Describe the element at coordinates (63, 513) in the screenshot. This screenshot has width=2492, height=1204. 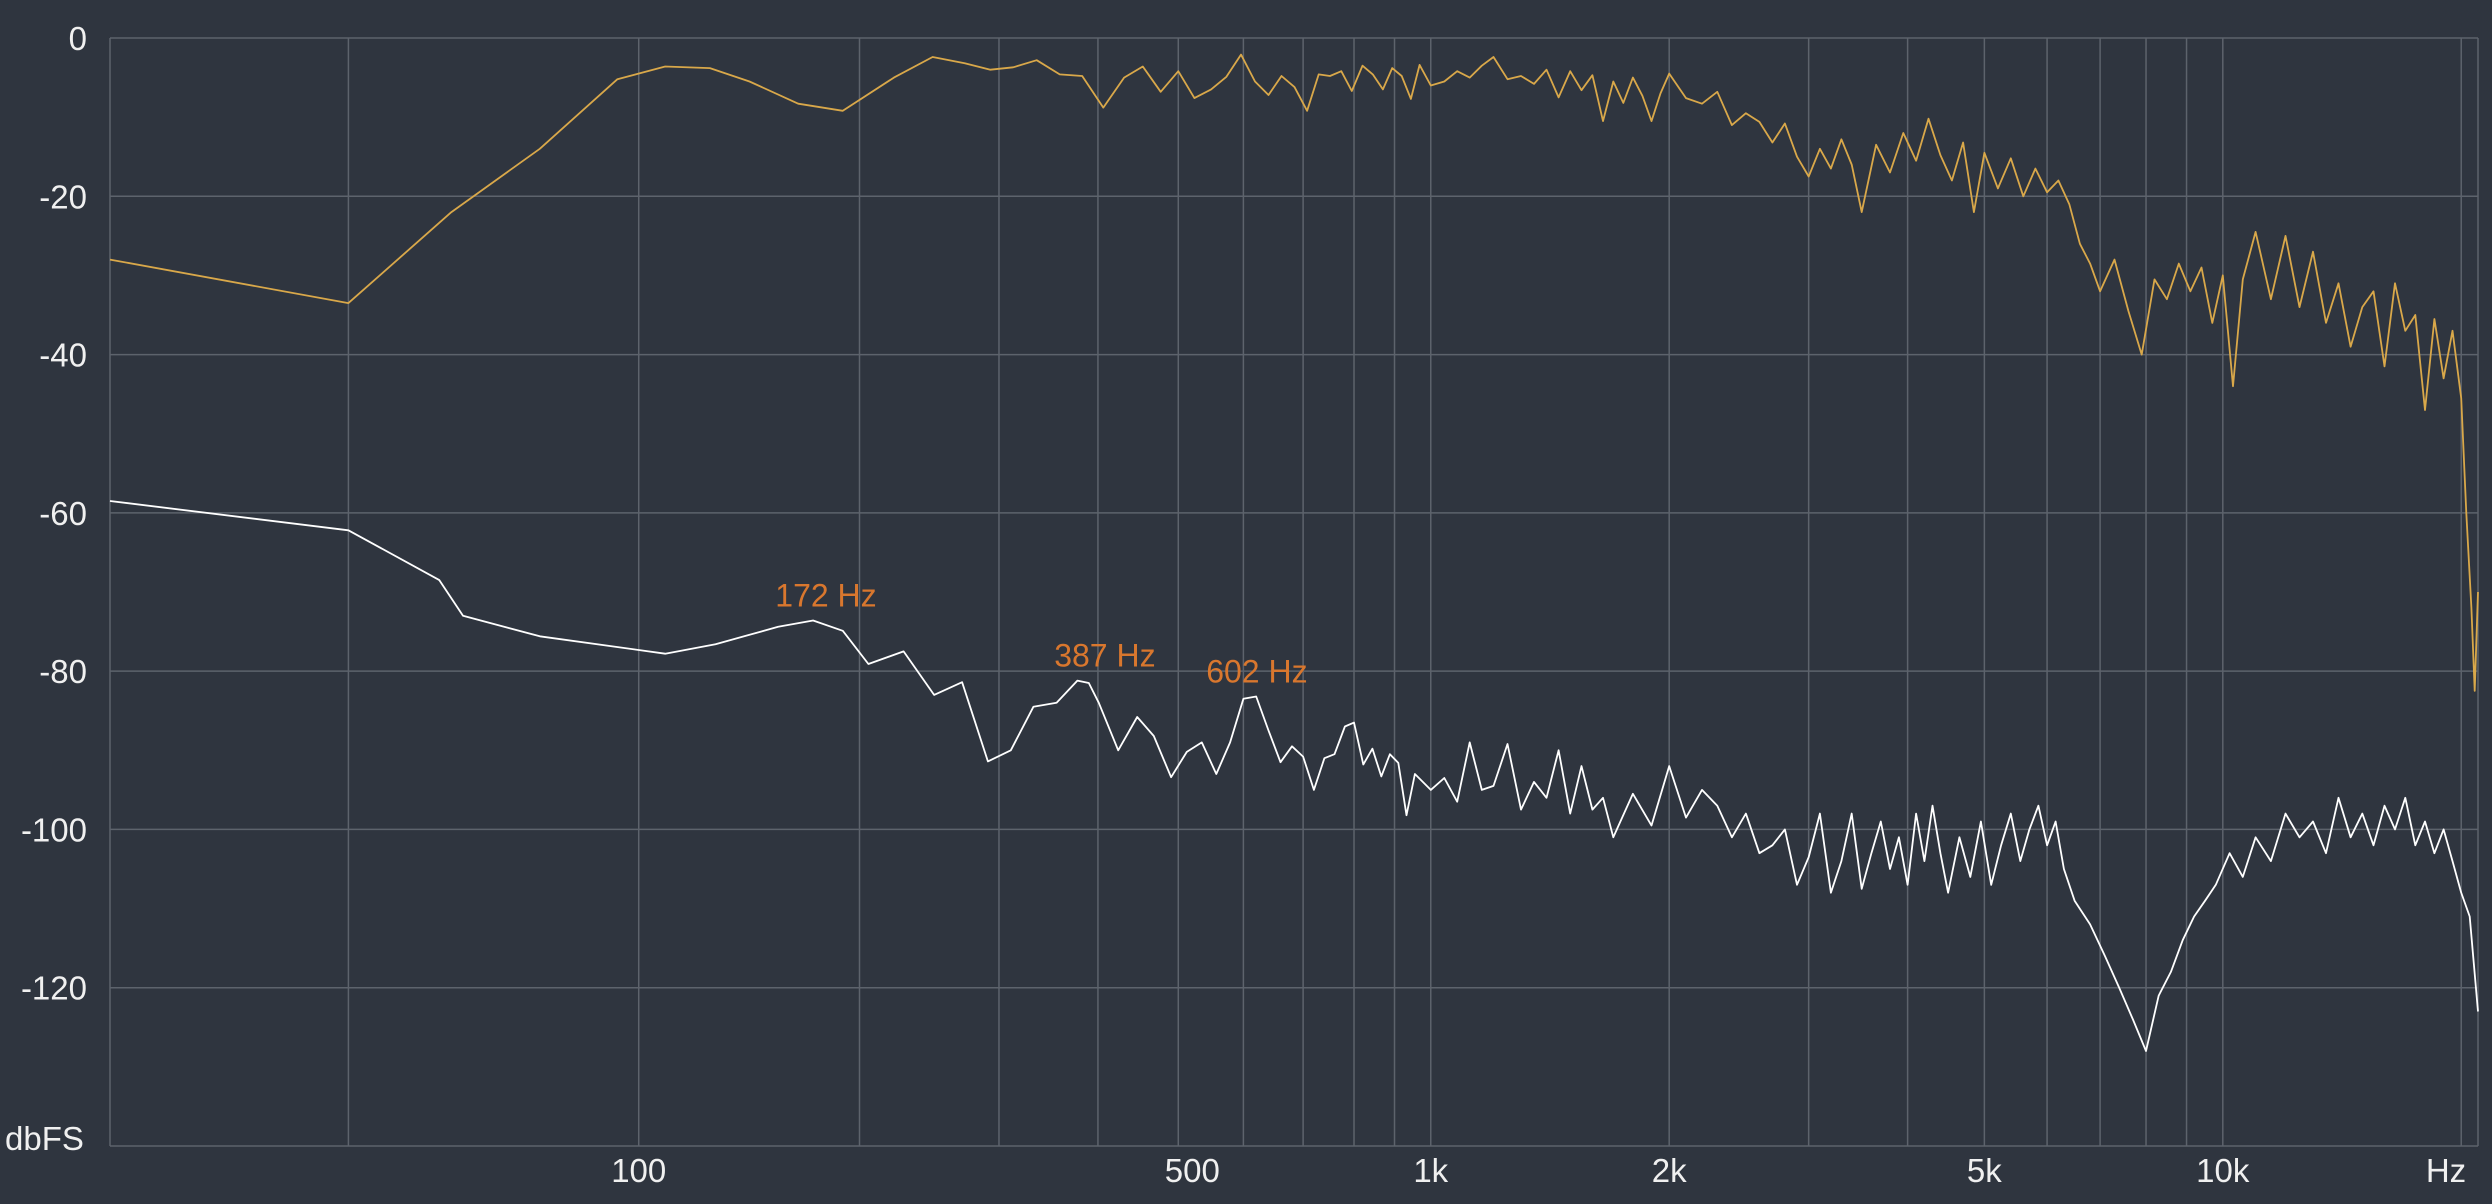
I see `y-tick-label: -60` at that location.